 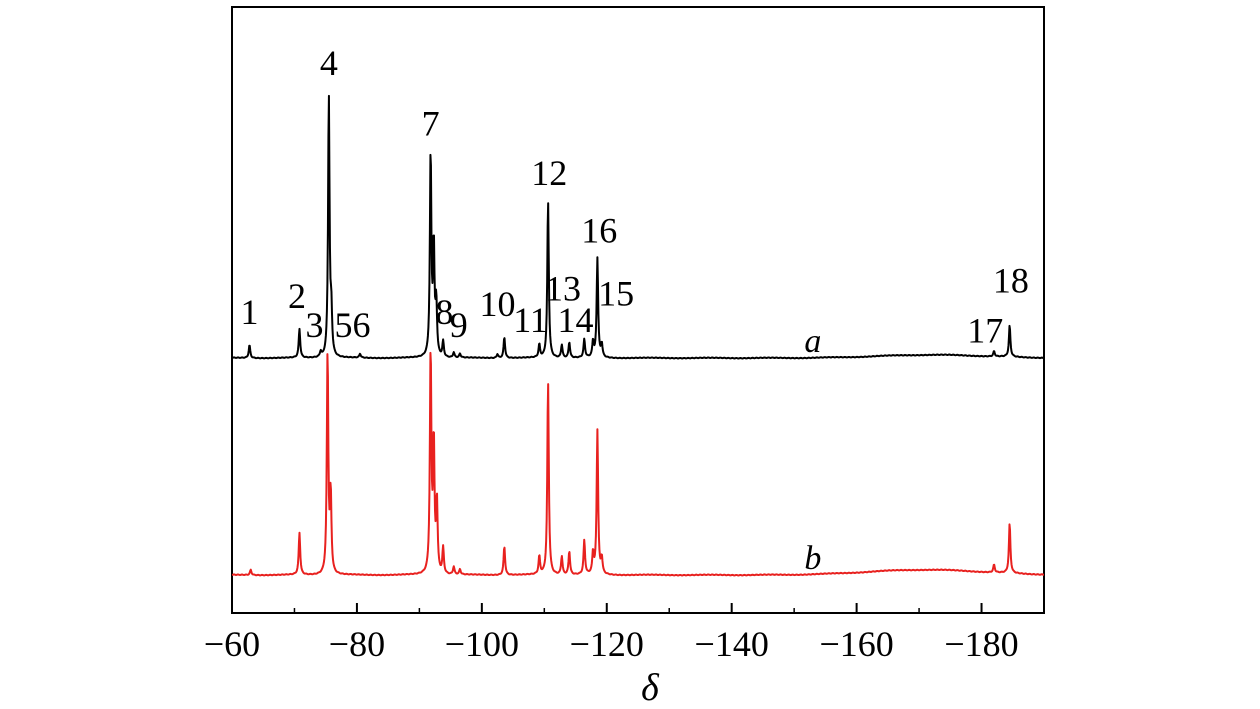 What do you see at coordinates (650, 688) in the screenshot?
I see `x-axis-label: δ` at bounding box center [650, 688].